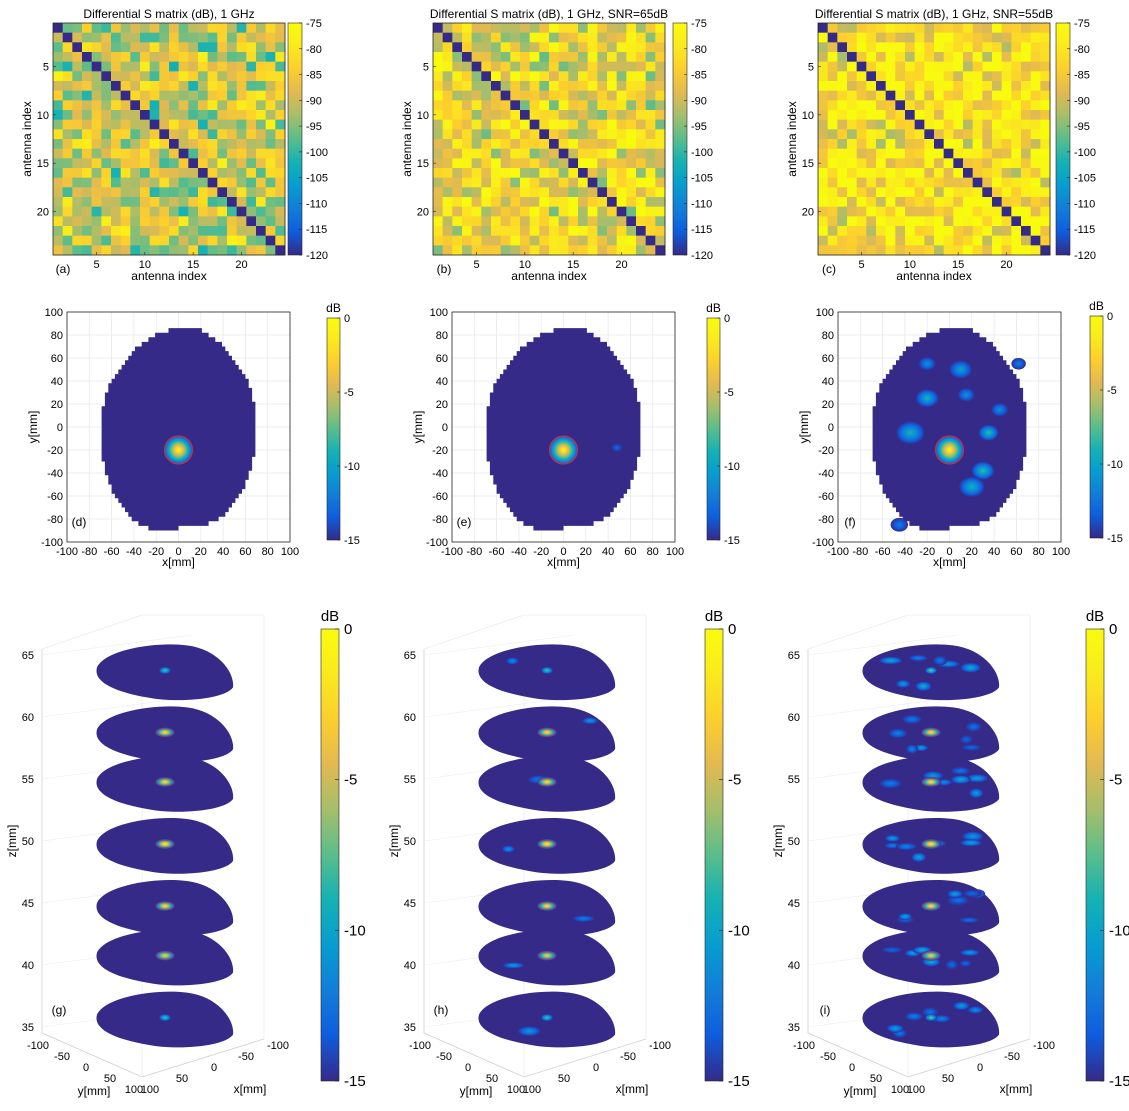  I want to click on target-blob, so click(165, 782).